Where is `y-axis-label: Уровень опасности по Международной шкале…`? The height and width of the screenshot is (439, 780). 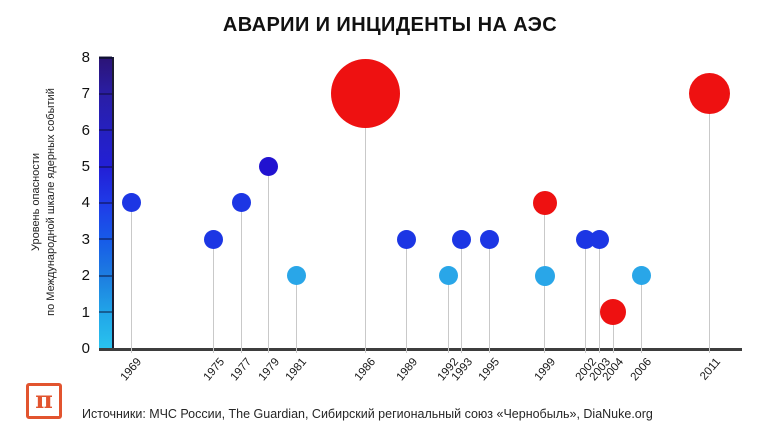 y-axis-label: Уровень опасности по Международной шкале… is located at coordinates (44, 202).